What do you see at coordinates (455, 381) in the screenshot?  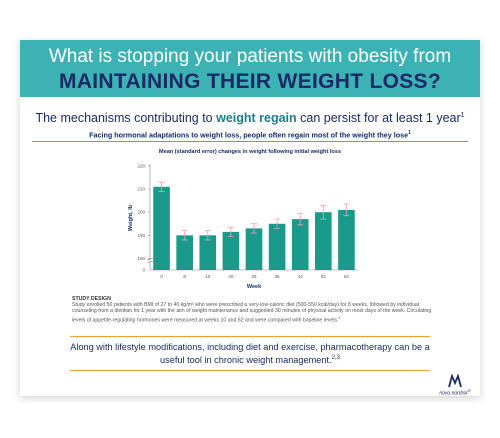 I see `logo-icon` at bounding box center [455, 381].